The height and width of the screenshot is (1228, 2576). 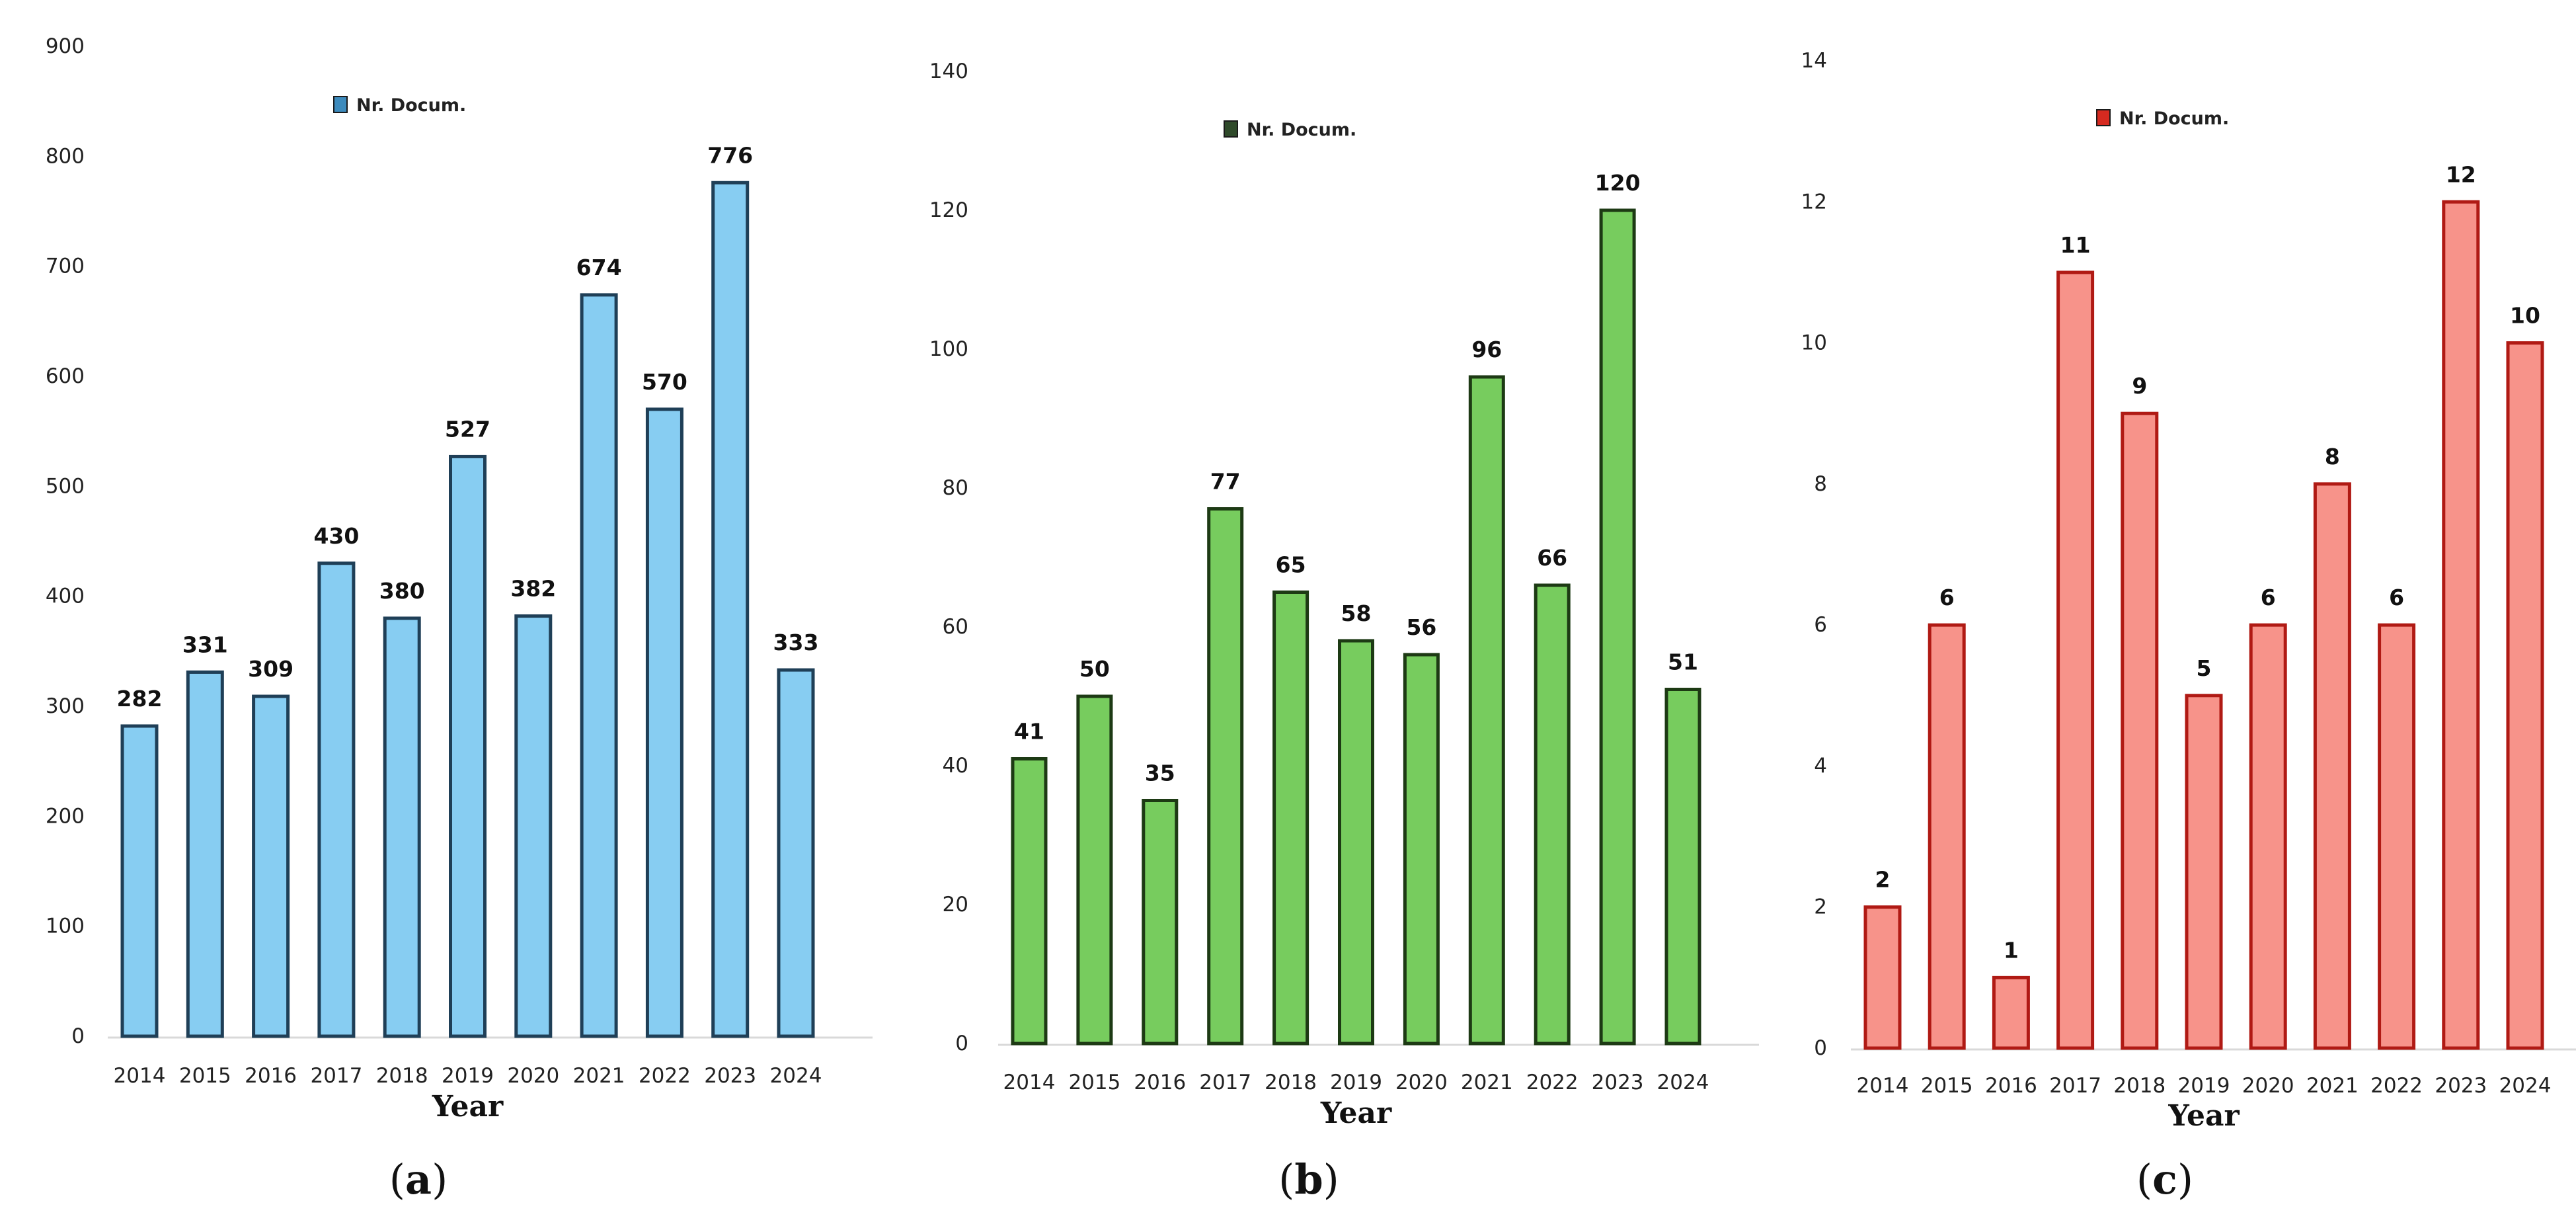 What do you see at coordinates (411, 105) in the screenshot?
I see `legend-label: Nr. Docum.` at bounding box center [411, 105].